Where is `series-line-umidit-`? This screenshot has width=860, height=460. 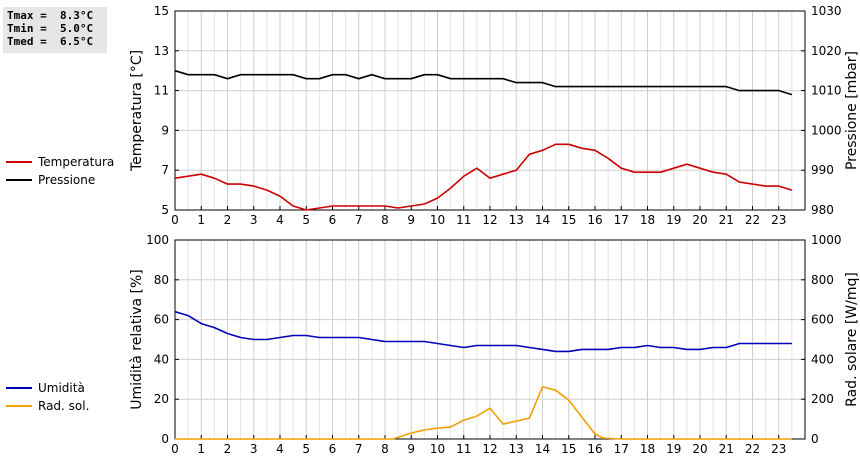
series-line-umidit- is located at coordinates (483, 331).